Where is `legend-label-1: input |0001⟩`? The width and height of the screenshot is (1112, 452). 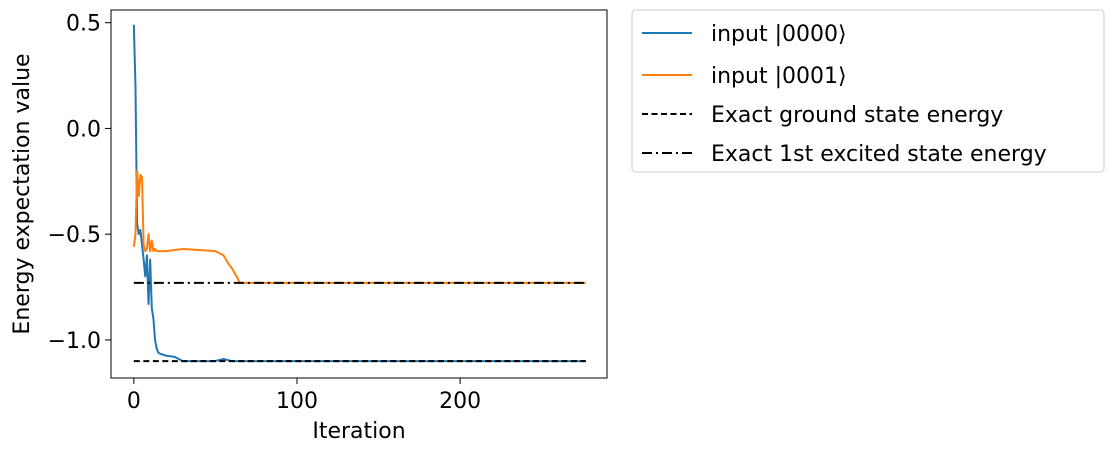 legend-label-1: input |0001⟩ is located at coordinates (779, 76).